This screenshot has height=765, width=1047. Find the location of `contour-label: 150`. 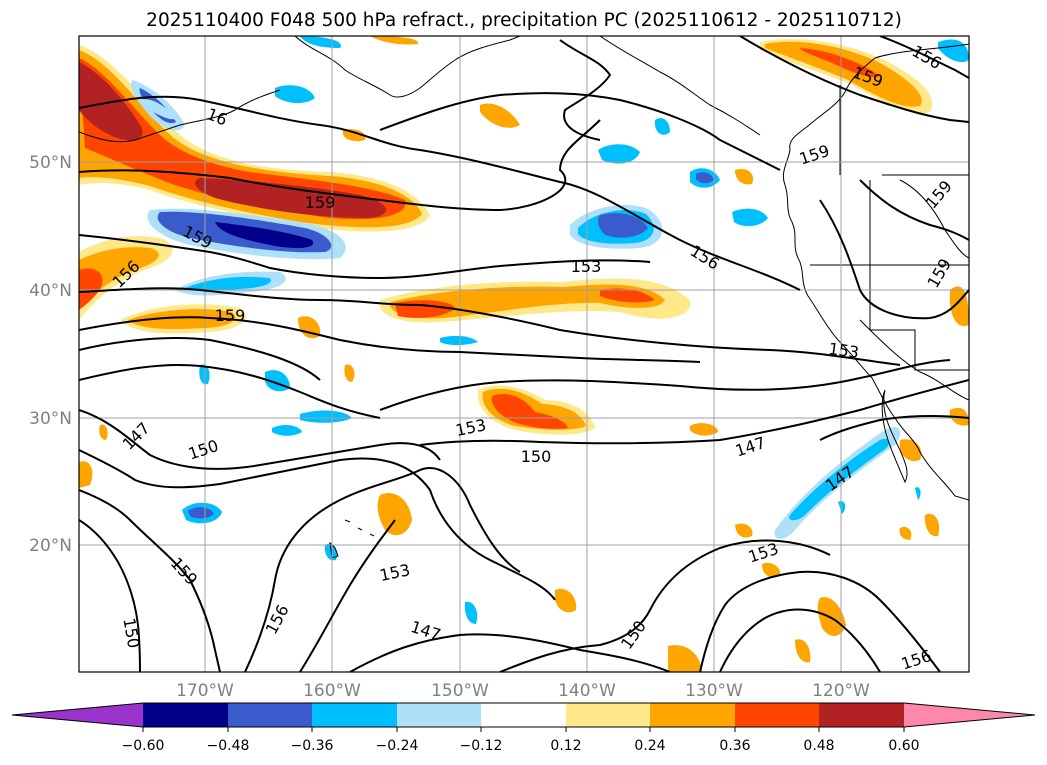

contour-label: 150 is located at coordinates (536, 456).